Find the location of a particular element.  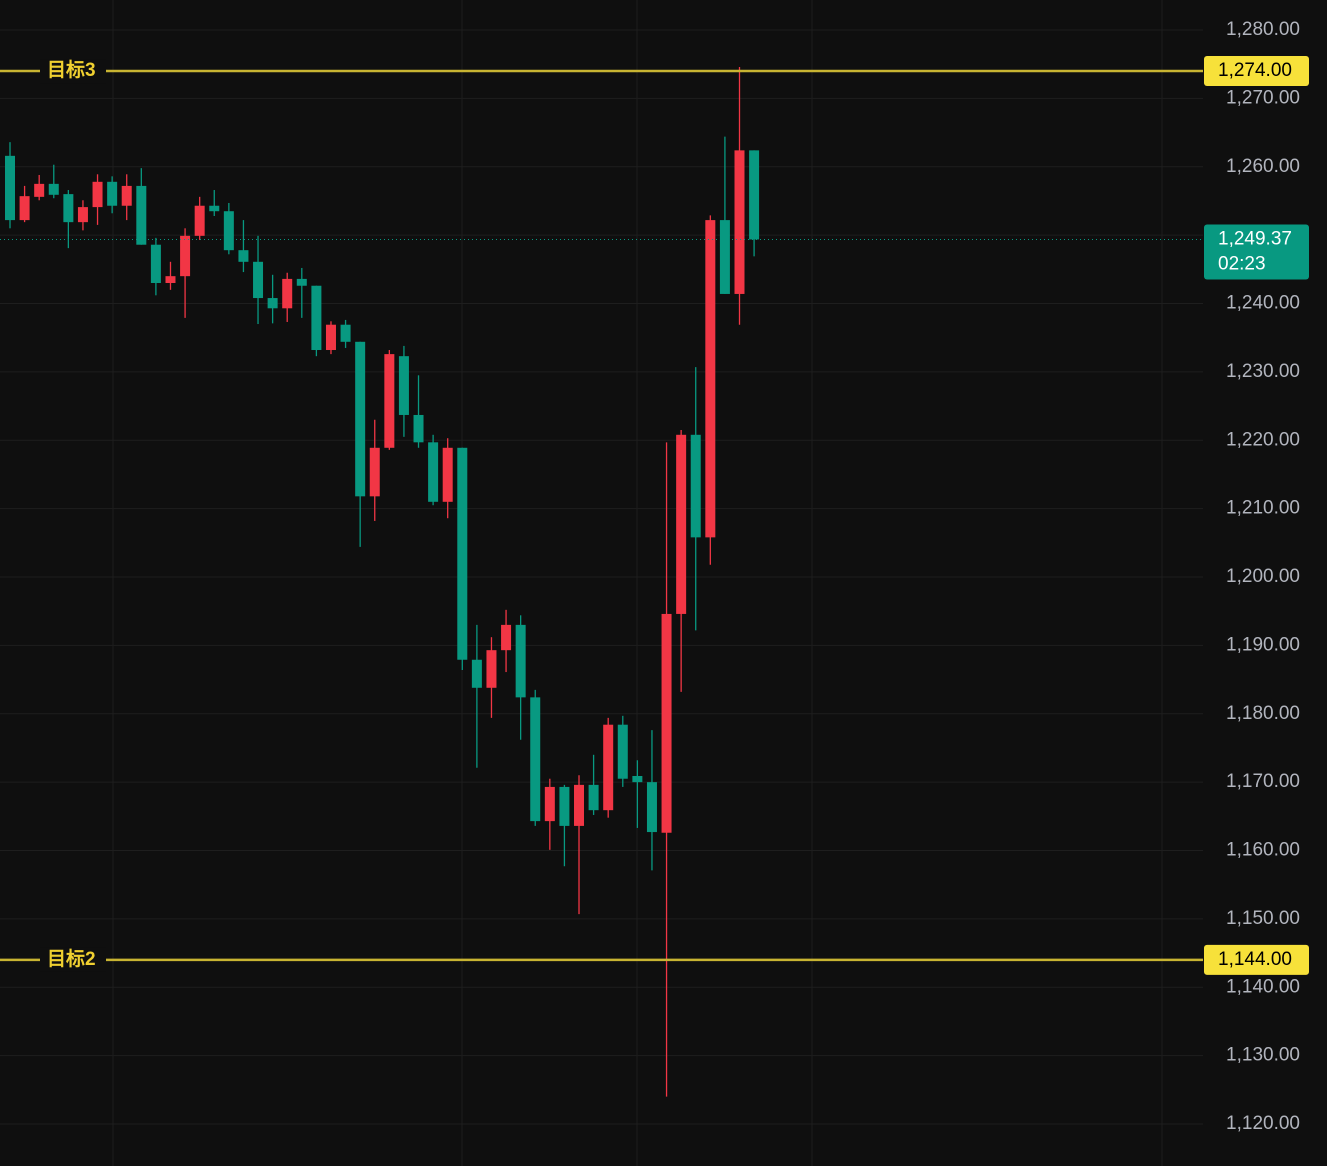

y-tick-label: 1,180.00 is located at coordinates (1263, 713).